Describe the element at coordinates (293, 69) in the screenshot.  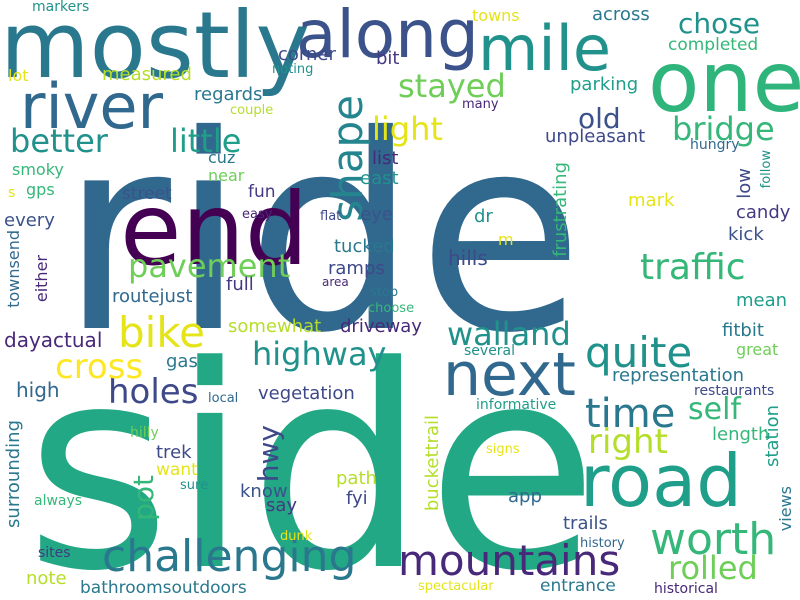
I see `word-noting: noting` at that location.